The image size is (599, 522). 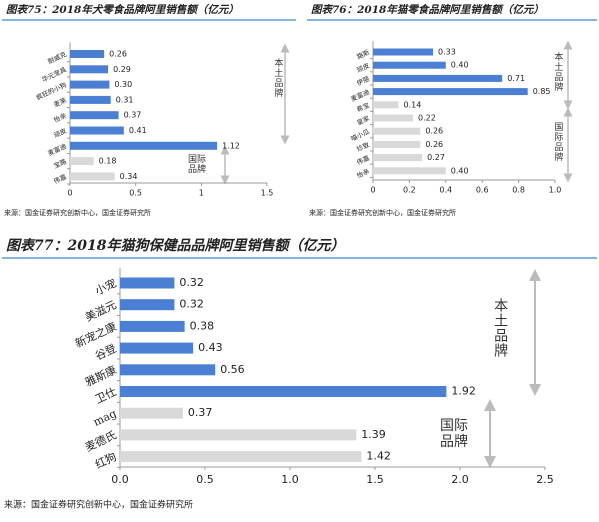 What do you see at coordinates (427, 118) in the screenshot?
I see `value-label: 0.22` at bounding box center [427, 118].